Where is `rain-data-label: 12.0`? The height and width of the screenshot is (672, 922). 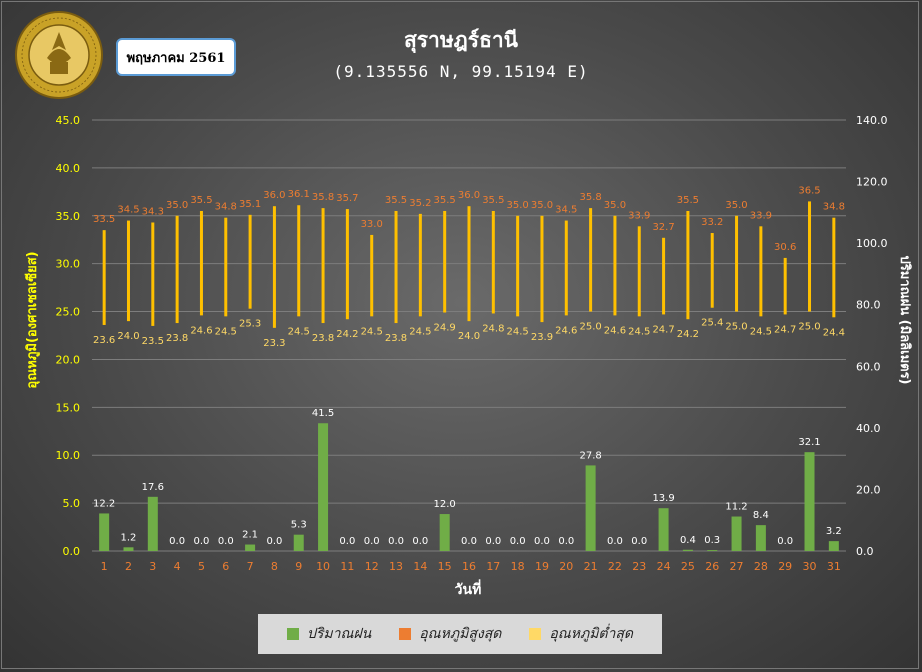
rain-data-label: 12.0 is located at coordinates (445, 504).